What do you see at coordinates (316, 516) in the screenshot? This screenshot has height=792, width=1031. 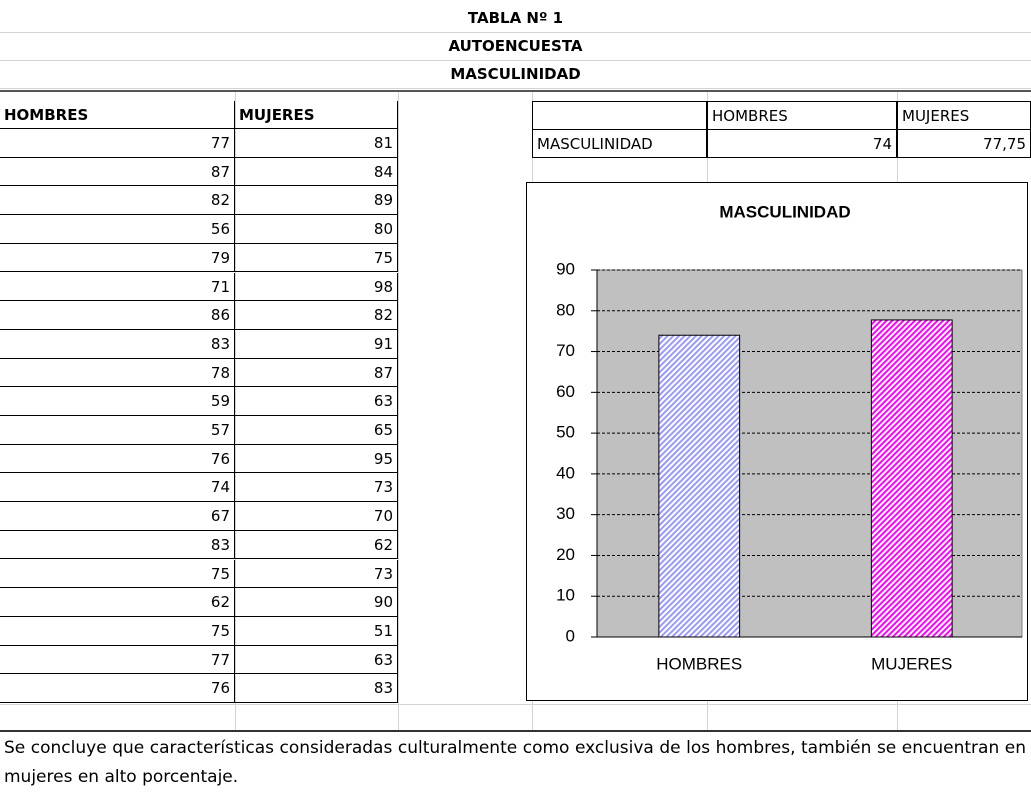 I see `table-cell: 70` at bounding box center [316, 516].